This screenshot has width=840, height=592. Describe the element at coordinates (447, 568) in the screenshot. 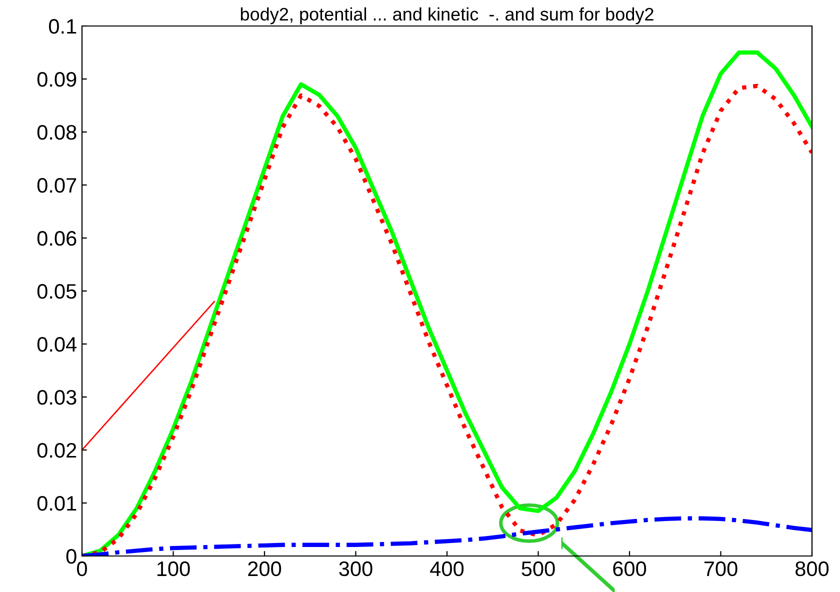

I see `x-tick-label: 400` at that location.